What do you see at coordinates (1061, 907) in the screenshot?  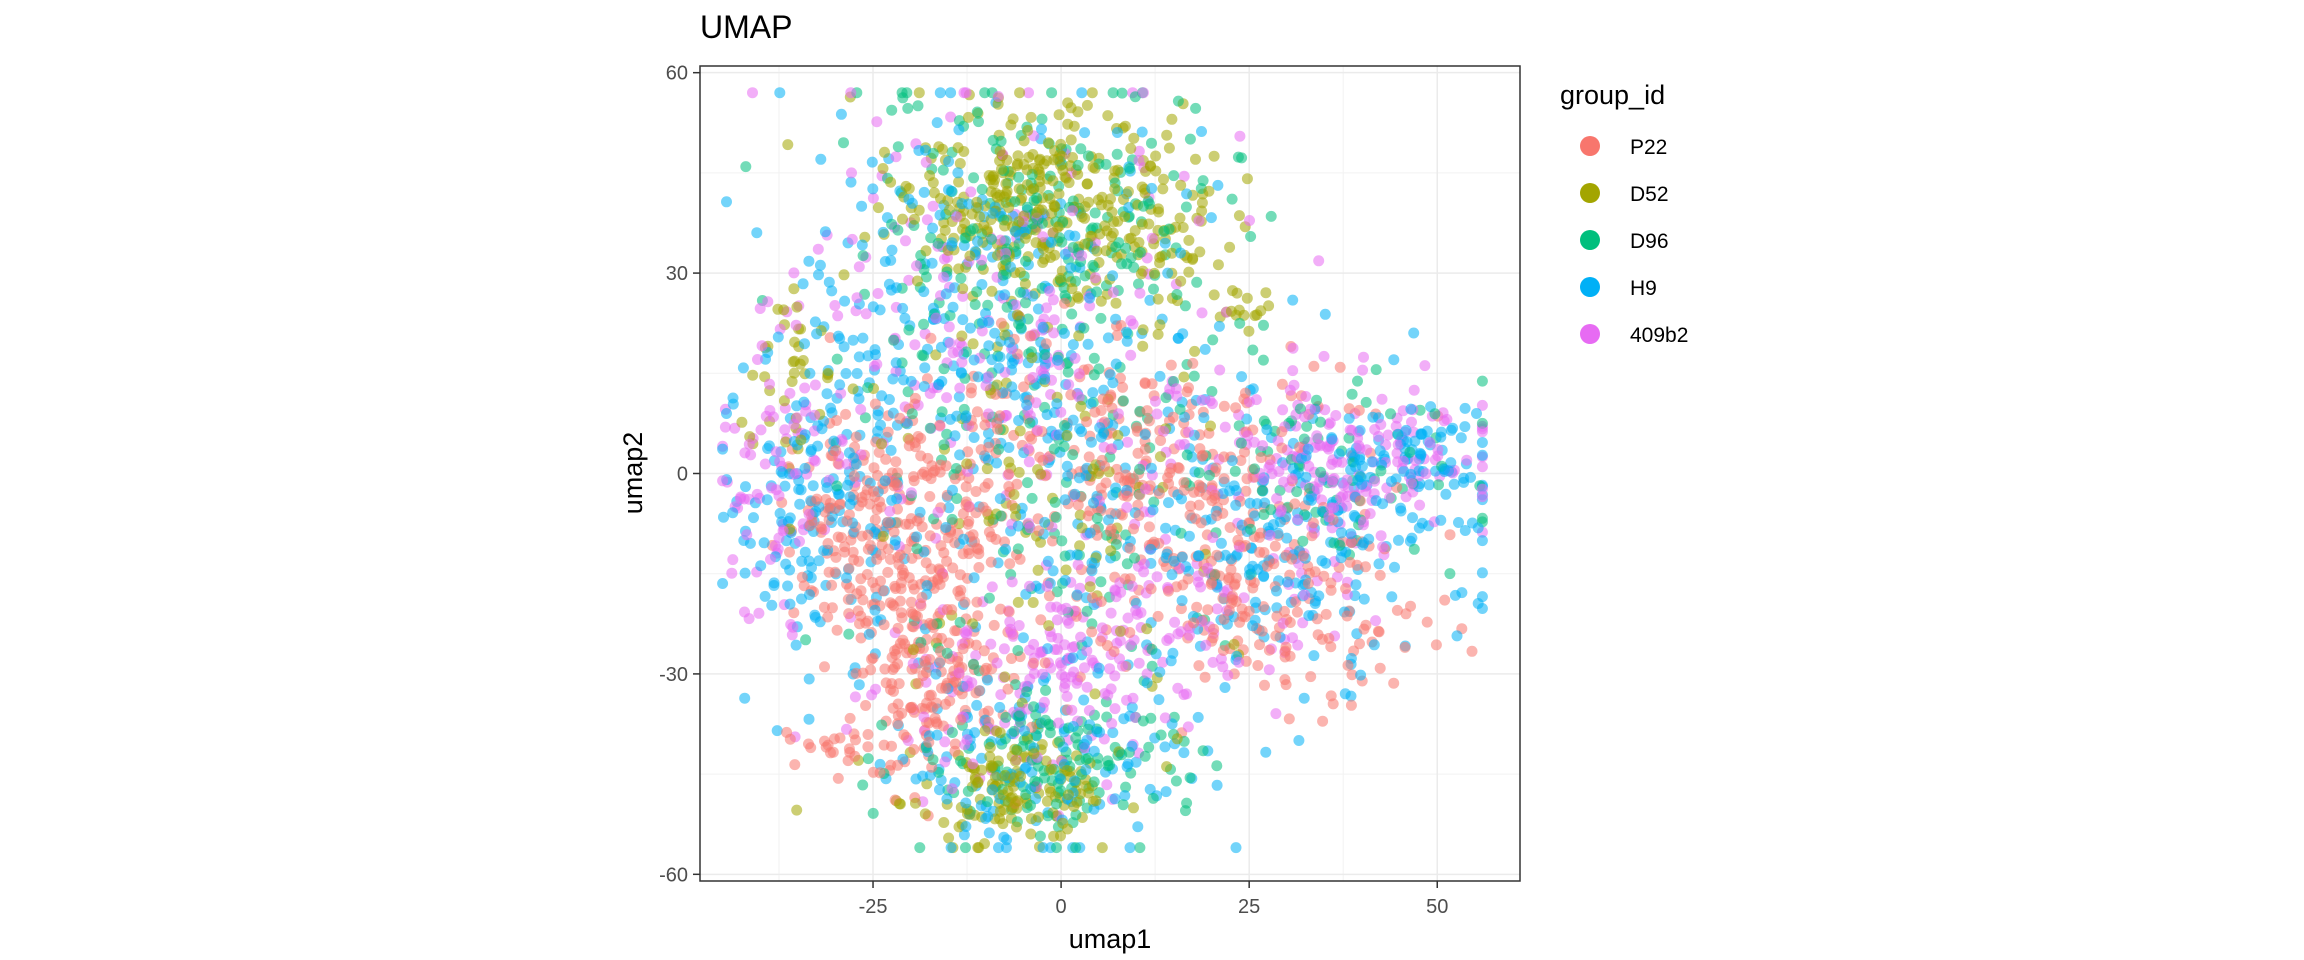 I see `x-tick-label: 0` at bounding box center [1061, 907].